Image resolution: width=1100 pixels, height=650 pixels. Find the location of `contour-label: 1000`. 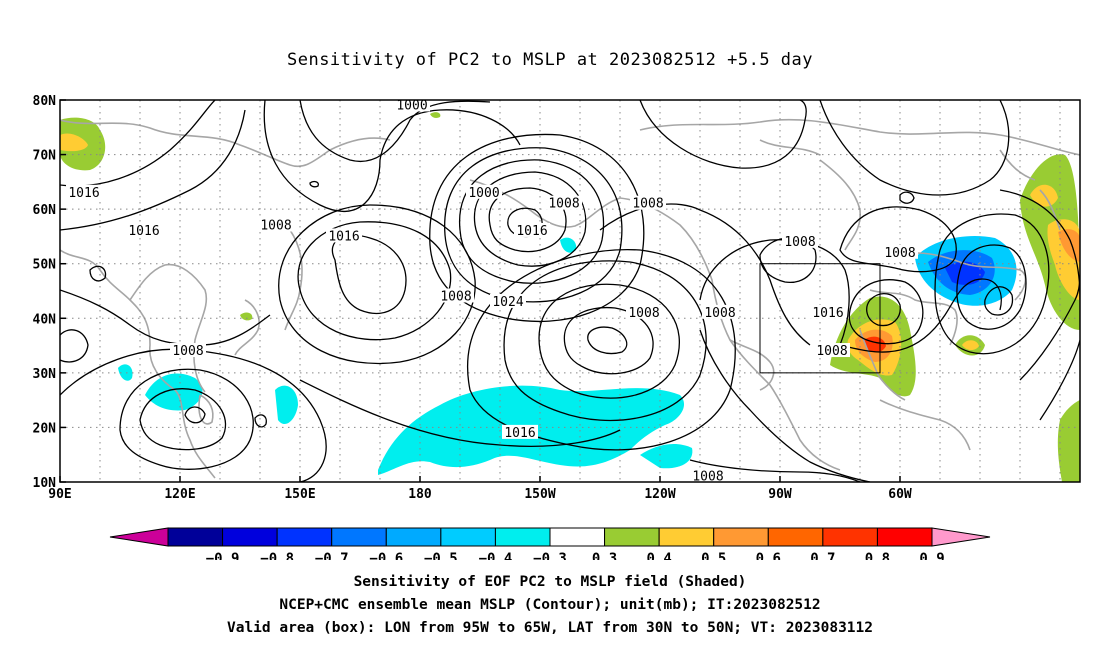

contour-label: 1000 is located at coordinates (483, 193).